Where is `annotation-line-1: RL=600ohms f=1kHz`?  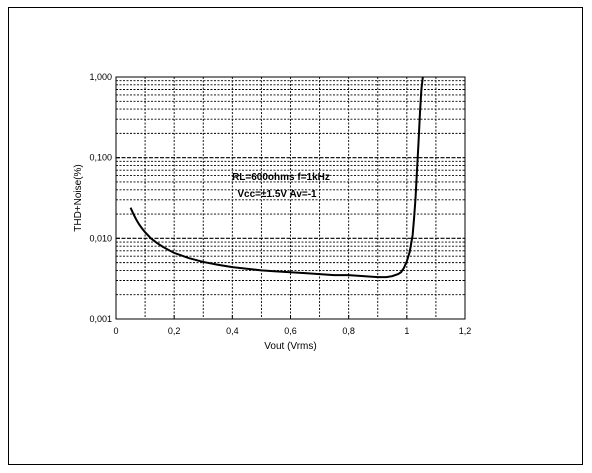 annotation-line-1: RL=600ohms f=1kHz is located at coordinates (281, 177).